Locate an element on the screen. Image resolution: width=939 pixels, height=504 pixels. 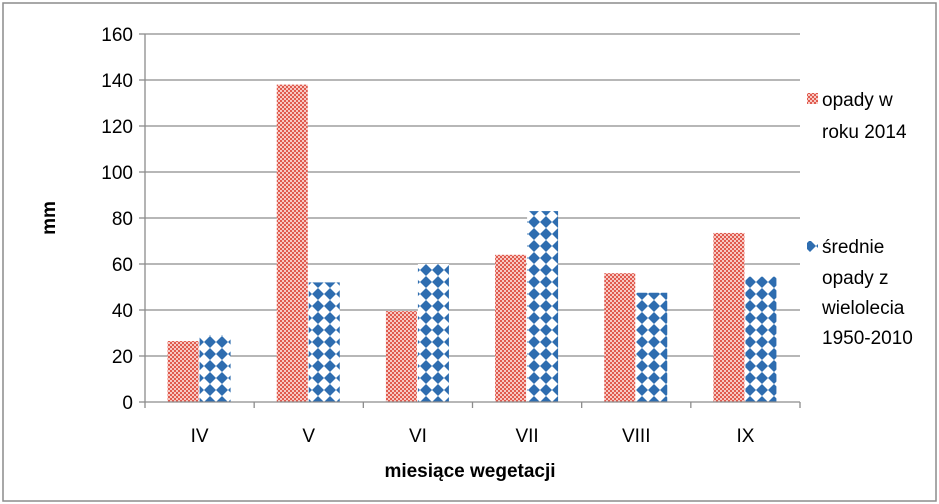
legend-swatch-multiyear is located at coordinates (812, 246).